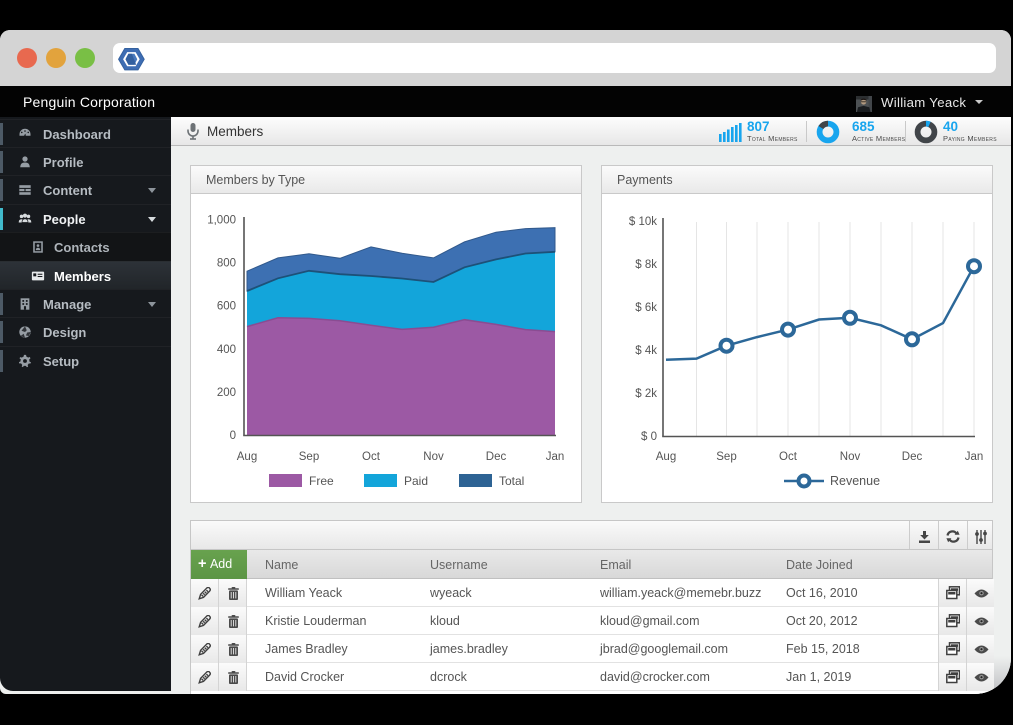 This screenshot has height=725, width=1013. I want to click on svg-text: $ 4k, so click(646, 351).